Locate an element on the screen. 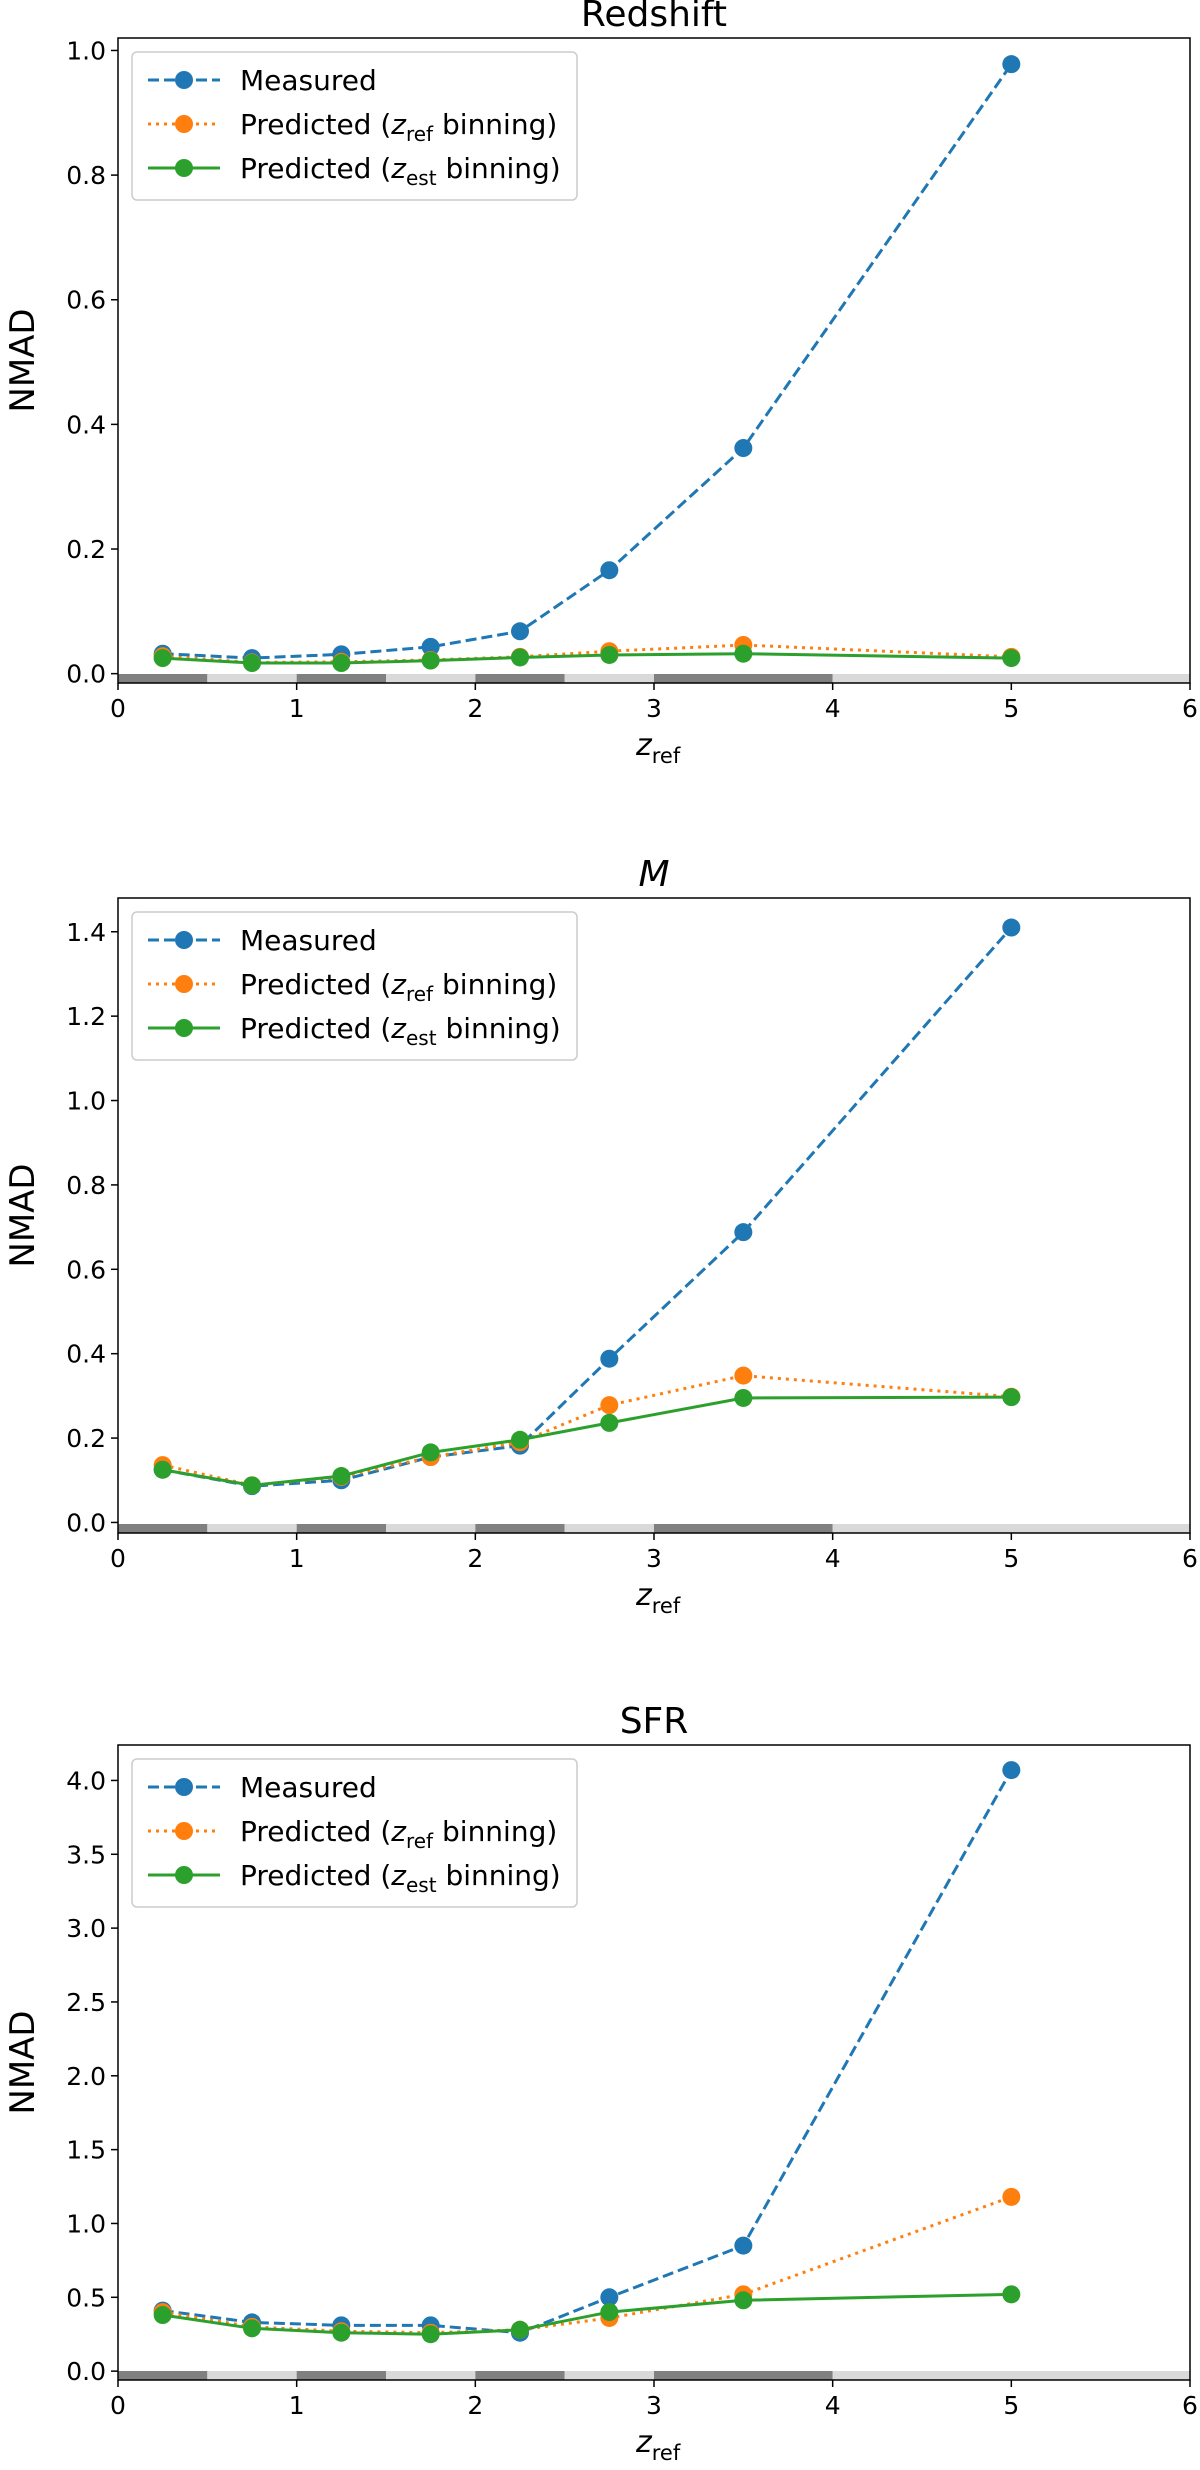 Image resolution: width=1200 pixels, height=2470 pixels. y-tick-label: 0.5 is located at coordinates (86, 2297).